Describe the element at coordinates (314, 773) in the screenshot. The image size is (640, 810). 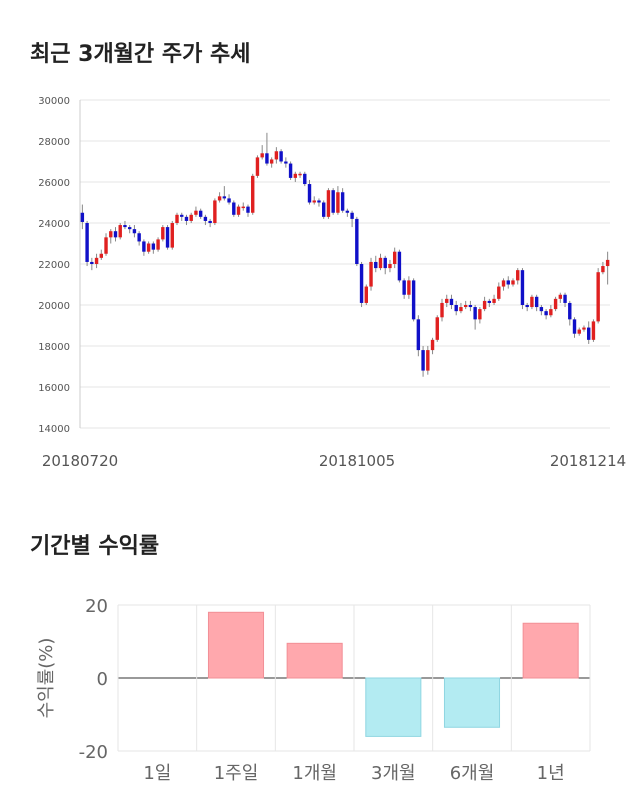
I see `x-tick-label: 1개월` at that location.